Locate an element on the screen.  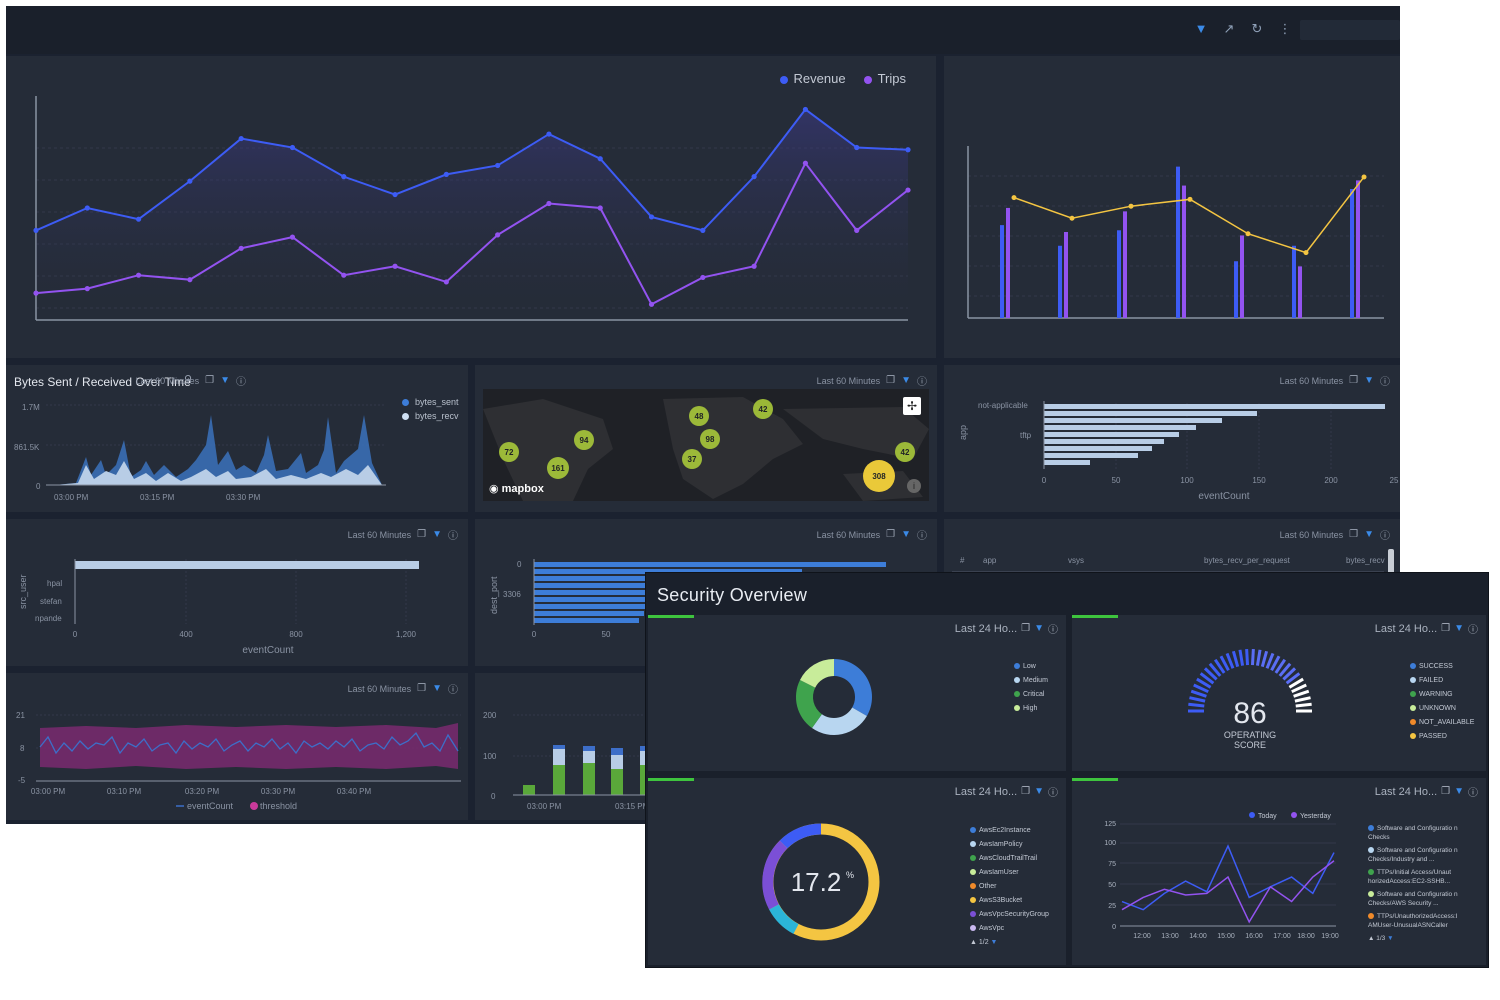
top-bar: ▼ ↗ ↻ ⋮ is located at coordinates (703, 30).